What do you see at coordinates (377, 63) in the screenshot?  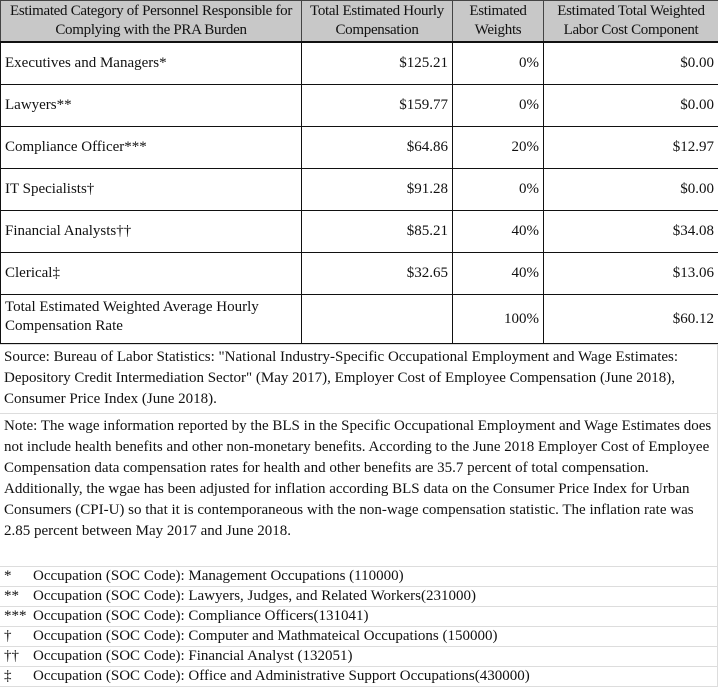 I see `cell-compensation: $125.21` at bounding box center [377, 63].